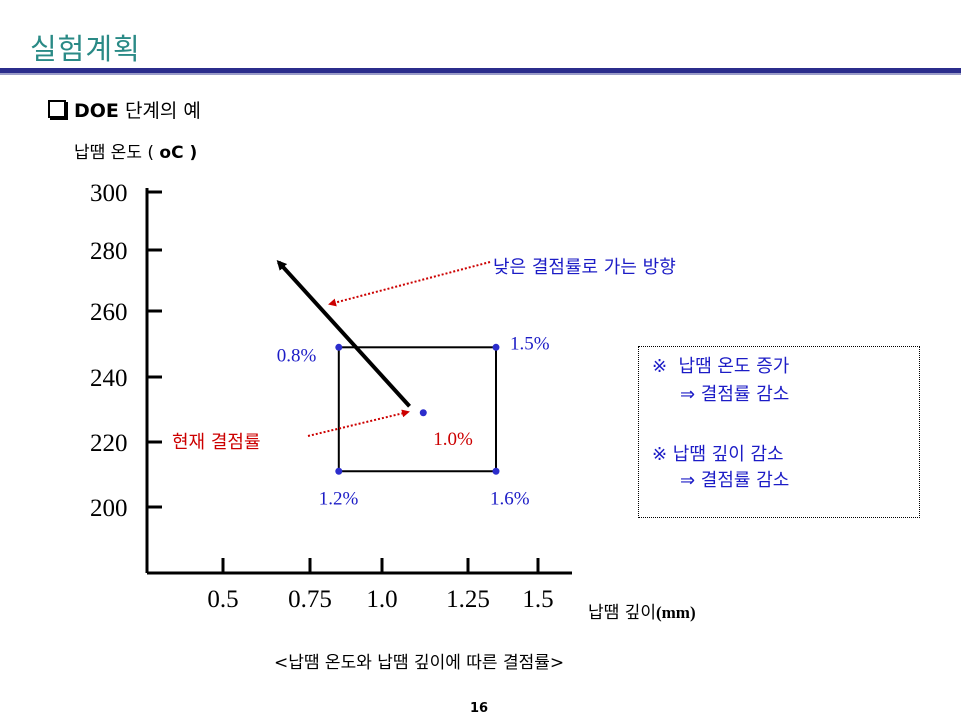 This screenshot has width=961, height=718. I want to click on data-point-label: 1.5%, so click(530, 343).